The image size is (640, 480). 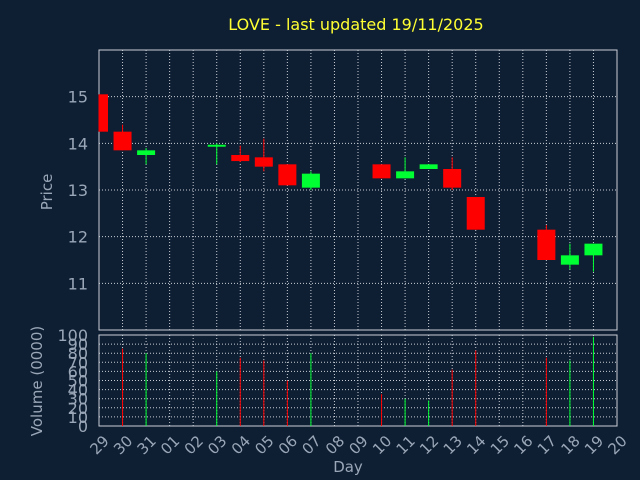 I want to click on x-tick-label: 02, so click(x=194, y=445).